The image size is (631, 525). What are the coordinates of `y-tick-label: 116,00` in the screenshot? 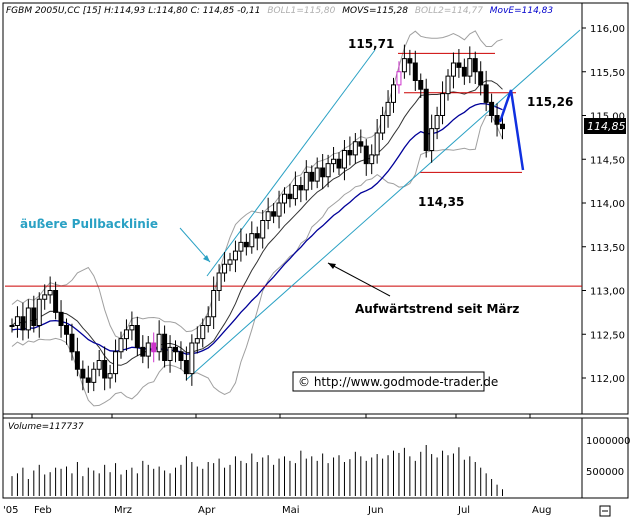 It's located at (607, 29).